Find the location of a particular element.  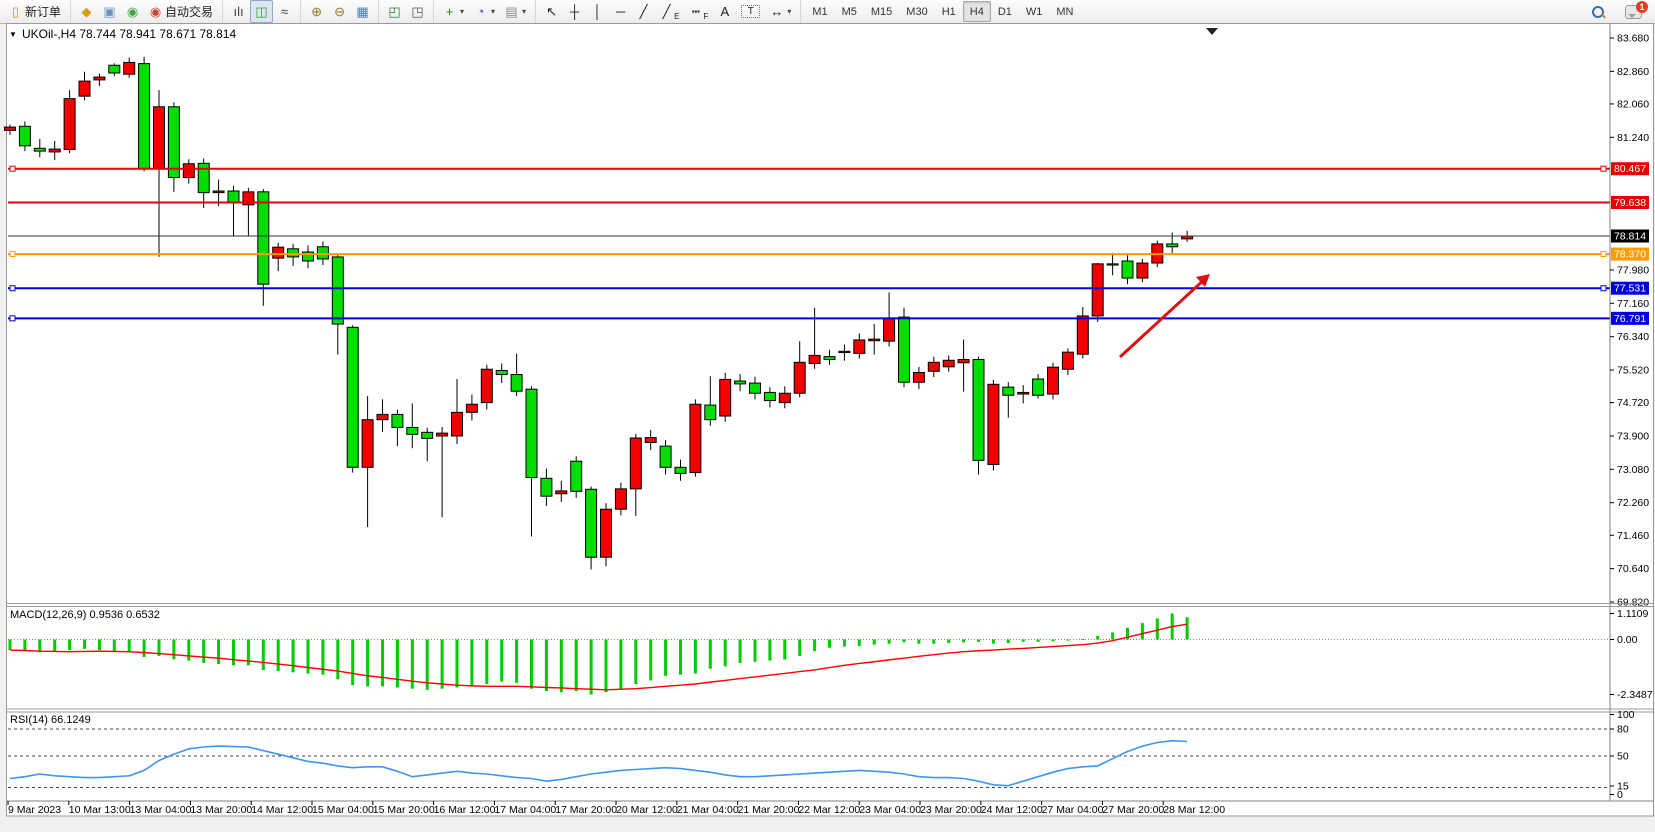

period-dropdown: ◔ ▾ is located at coordinates (484, 11).